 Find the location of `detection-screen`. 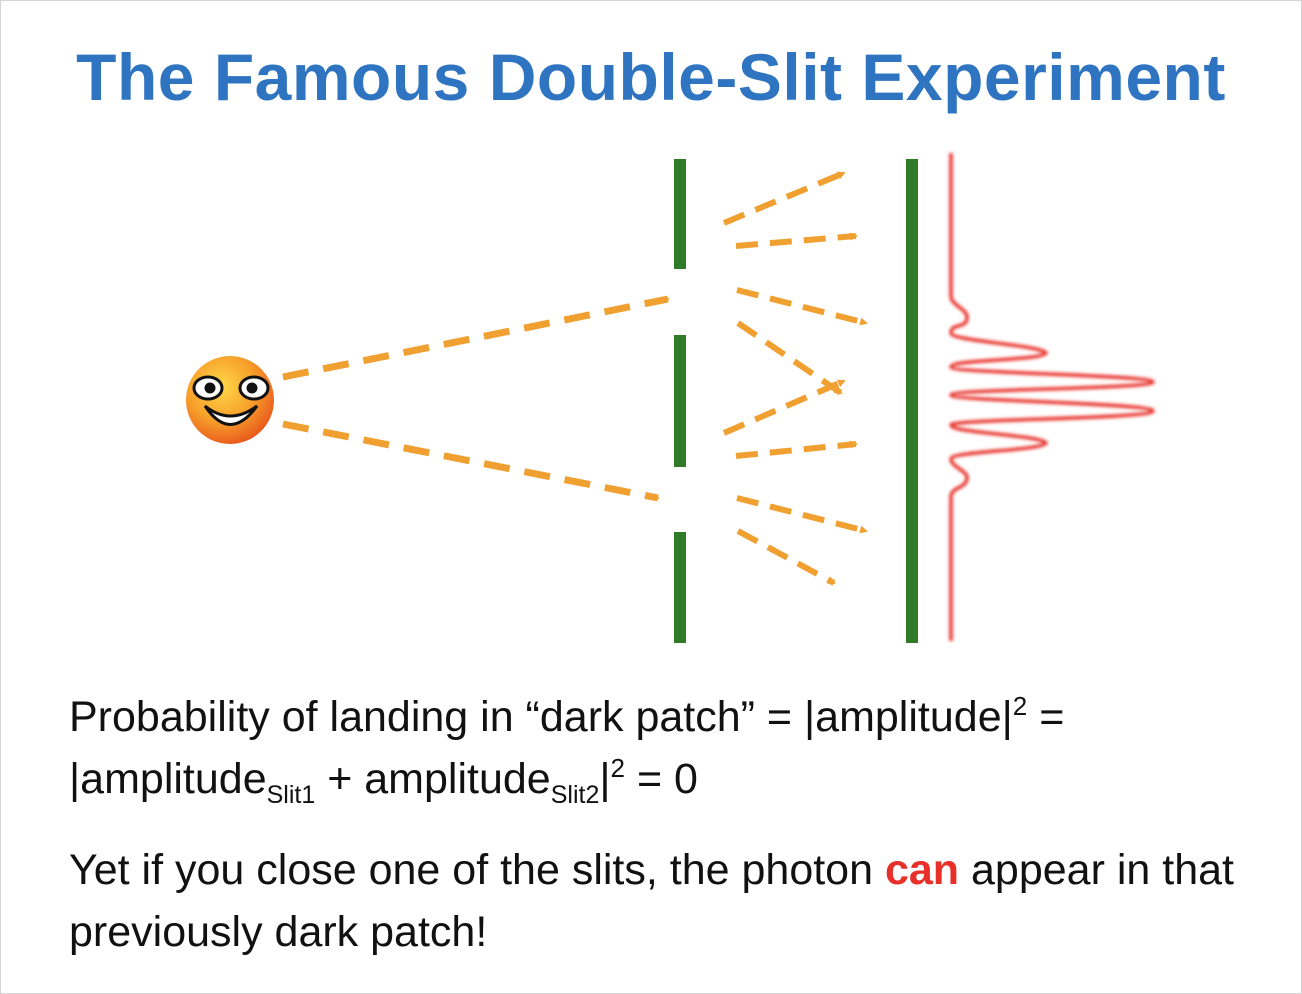

detection-screen is located at coordinates (912, 401).